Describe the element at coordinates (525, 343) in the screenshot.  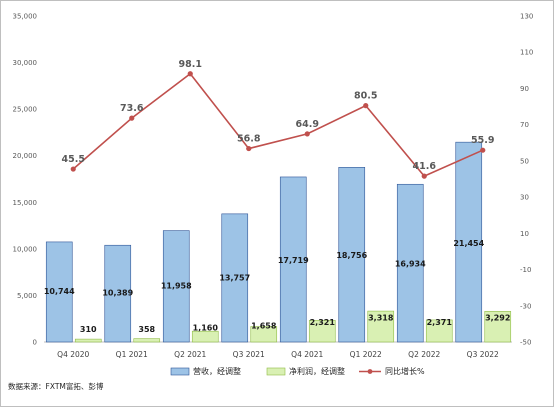
I see `right-axis-tick: -50` at that location.